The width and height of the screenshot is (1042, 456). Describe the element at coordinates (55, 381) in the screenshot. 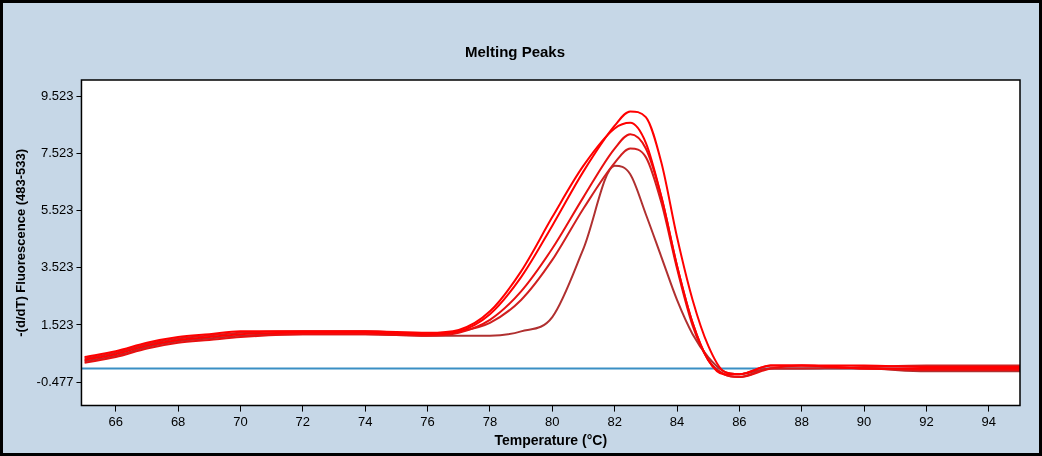

I see `y-tick-label: -0.477` at that location.